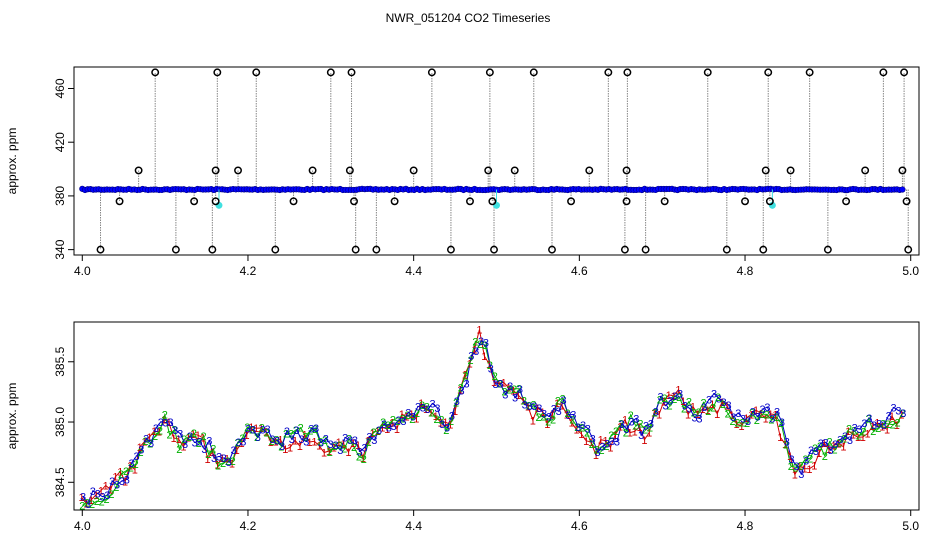 The image size is (936, 540). Describe the element at coordinates (60, 88) in the screenshot. I see `top-y-tick-label: 460` at that location.